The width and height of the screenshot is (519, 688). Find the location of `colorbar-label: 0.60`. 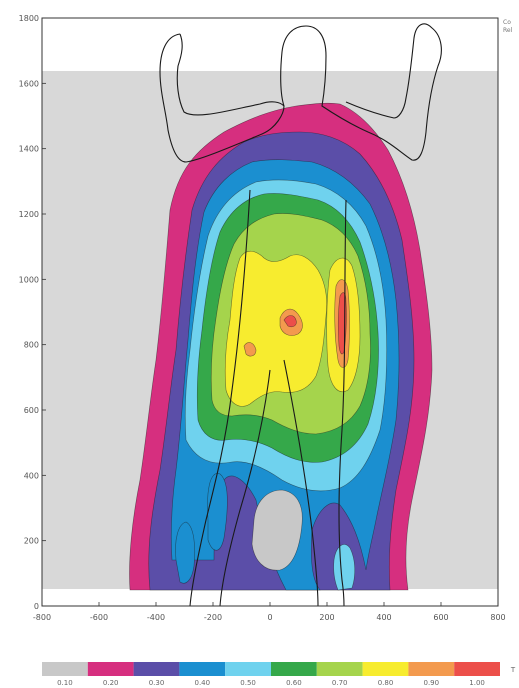

colorbar-label: 0.60 is located at coordinates (294, 683).